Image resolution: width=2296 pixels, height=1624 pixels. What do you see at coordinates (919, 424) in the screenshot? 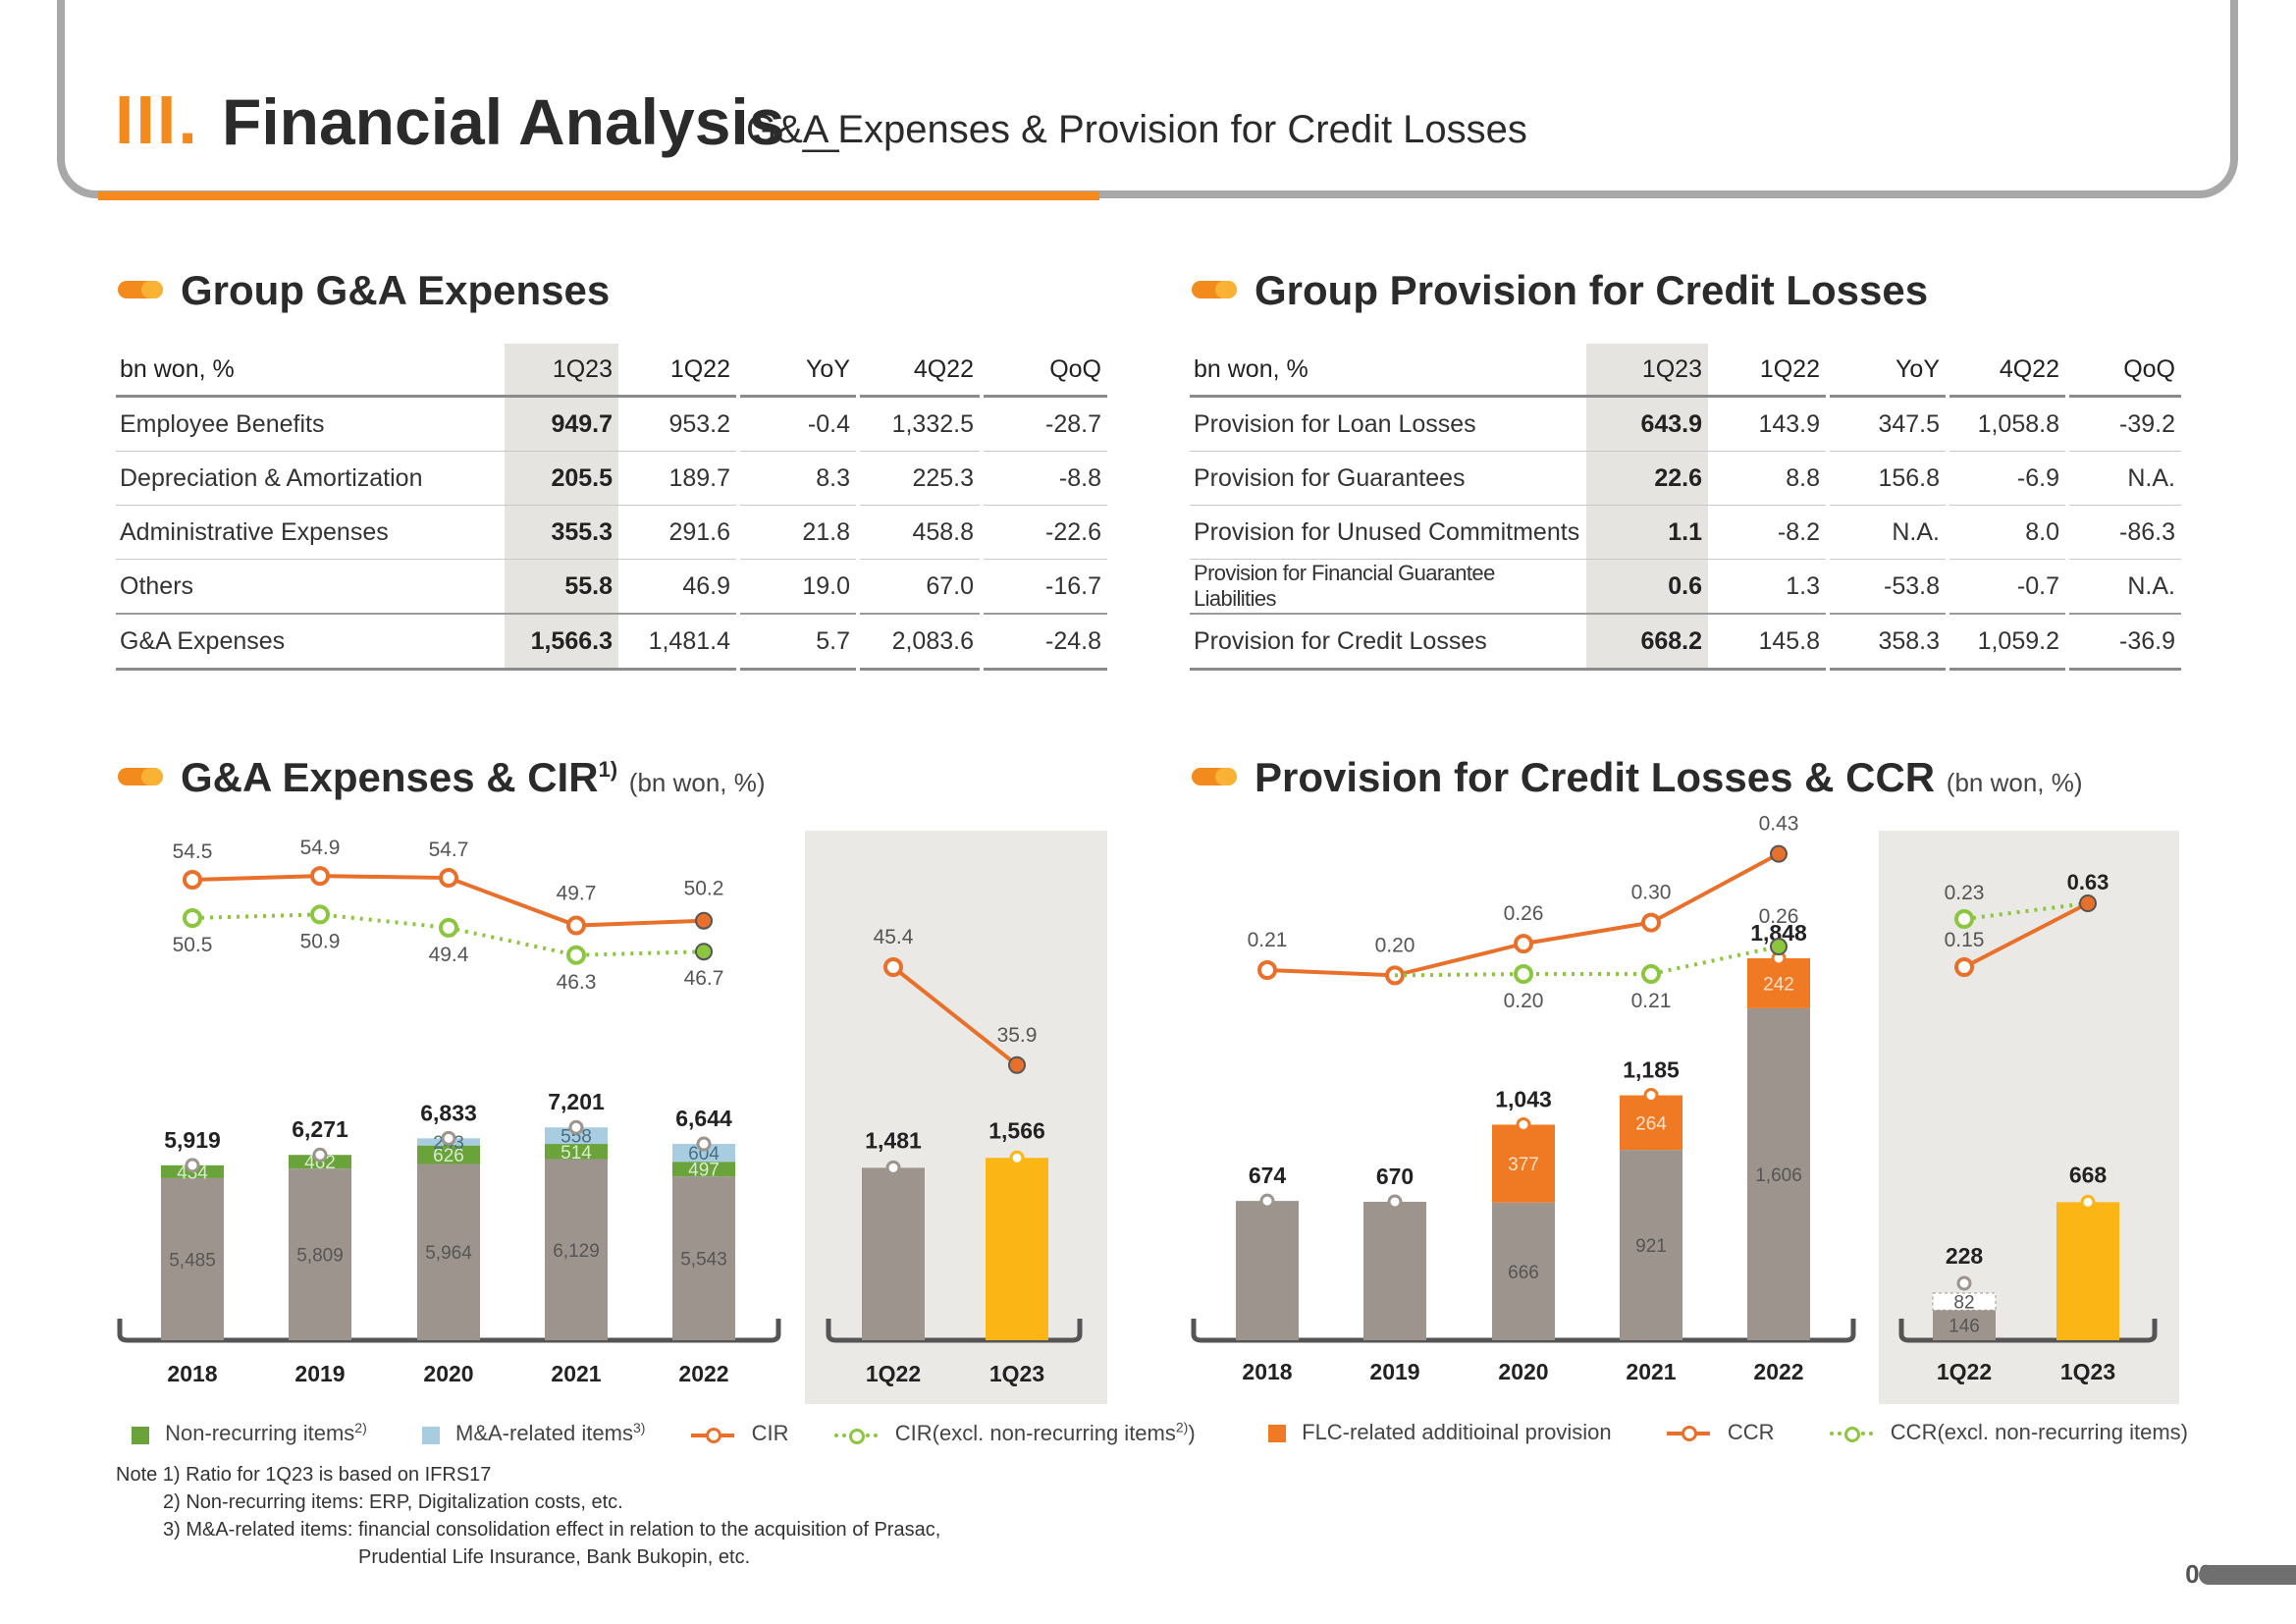
I see `table-cell: 1,332.5` at bounding box center [919, 424].